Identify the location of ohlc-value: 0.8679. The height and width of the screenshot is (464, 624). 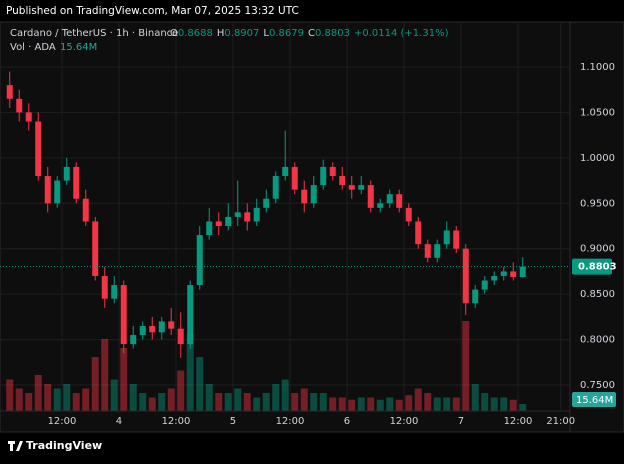
(286, 33).